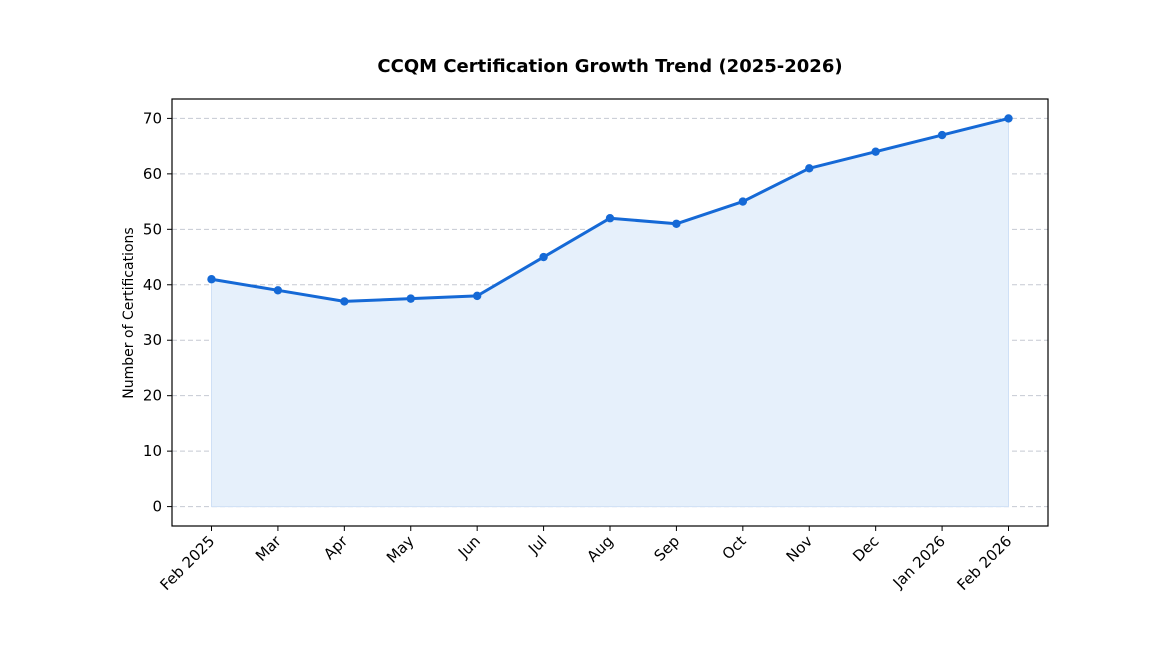  What do you see at coordinates (400, 549) in the screenshot?
I see `x-tick-label: May` at bounding box center [400, 549].